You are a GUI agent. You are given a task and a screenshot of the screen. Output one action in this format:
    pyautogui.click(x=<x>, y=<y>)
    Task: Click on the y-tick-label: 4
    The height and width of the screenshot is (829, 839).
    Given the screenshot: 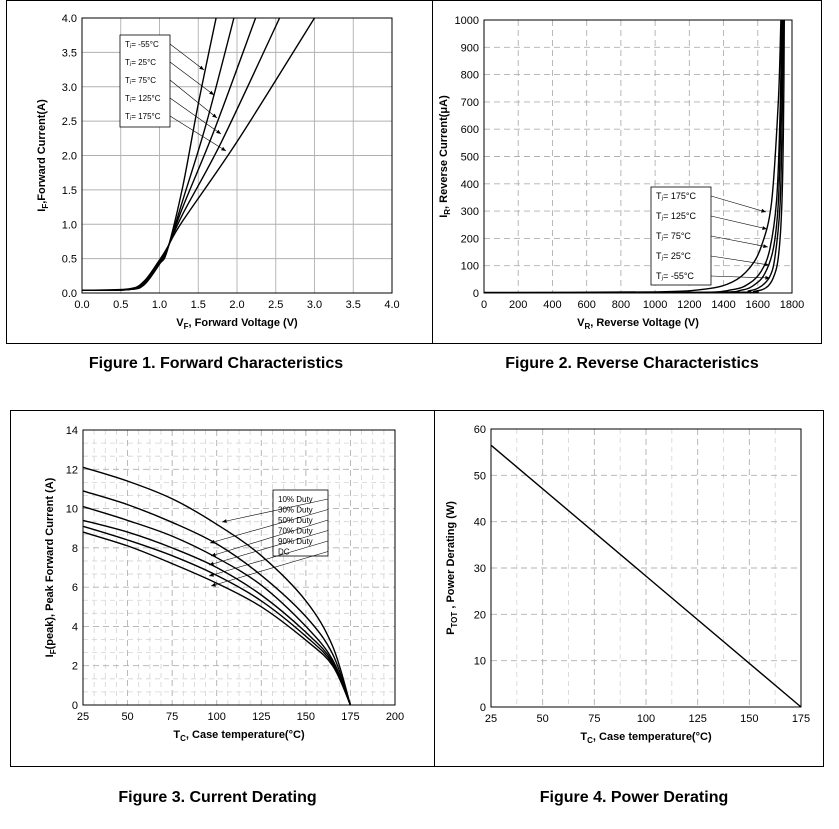 What is the action you would take?
    pyautogui.click(x=75, y=627)
    